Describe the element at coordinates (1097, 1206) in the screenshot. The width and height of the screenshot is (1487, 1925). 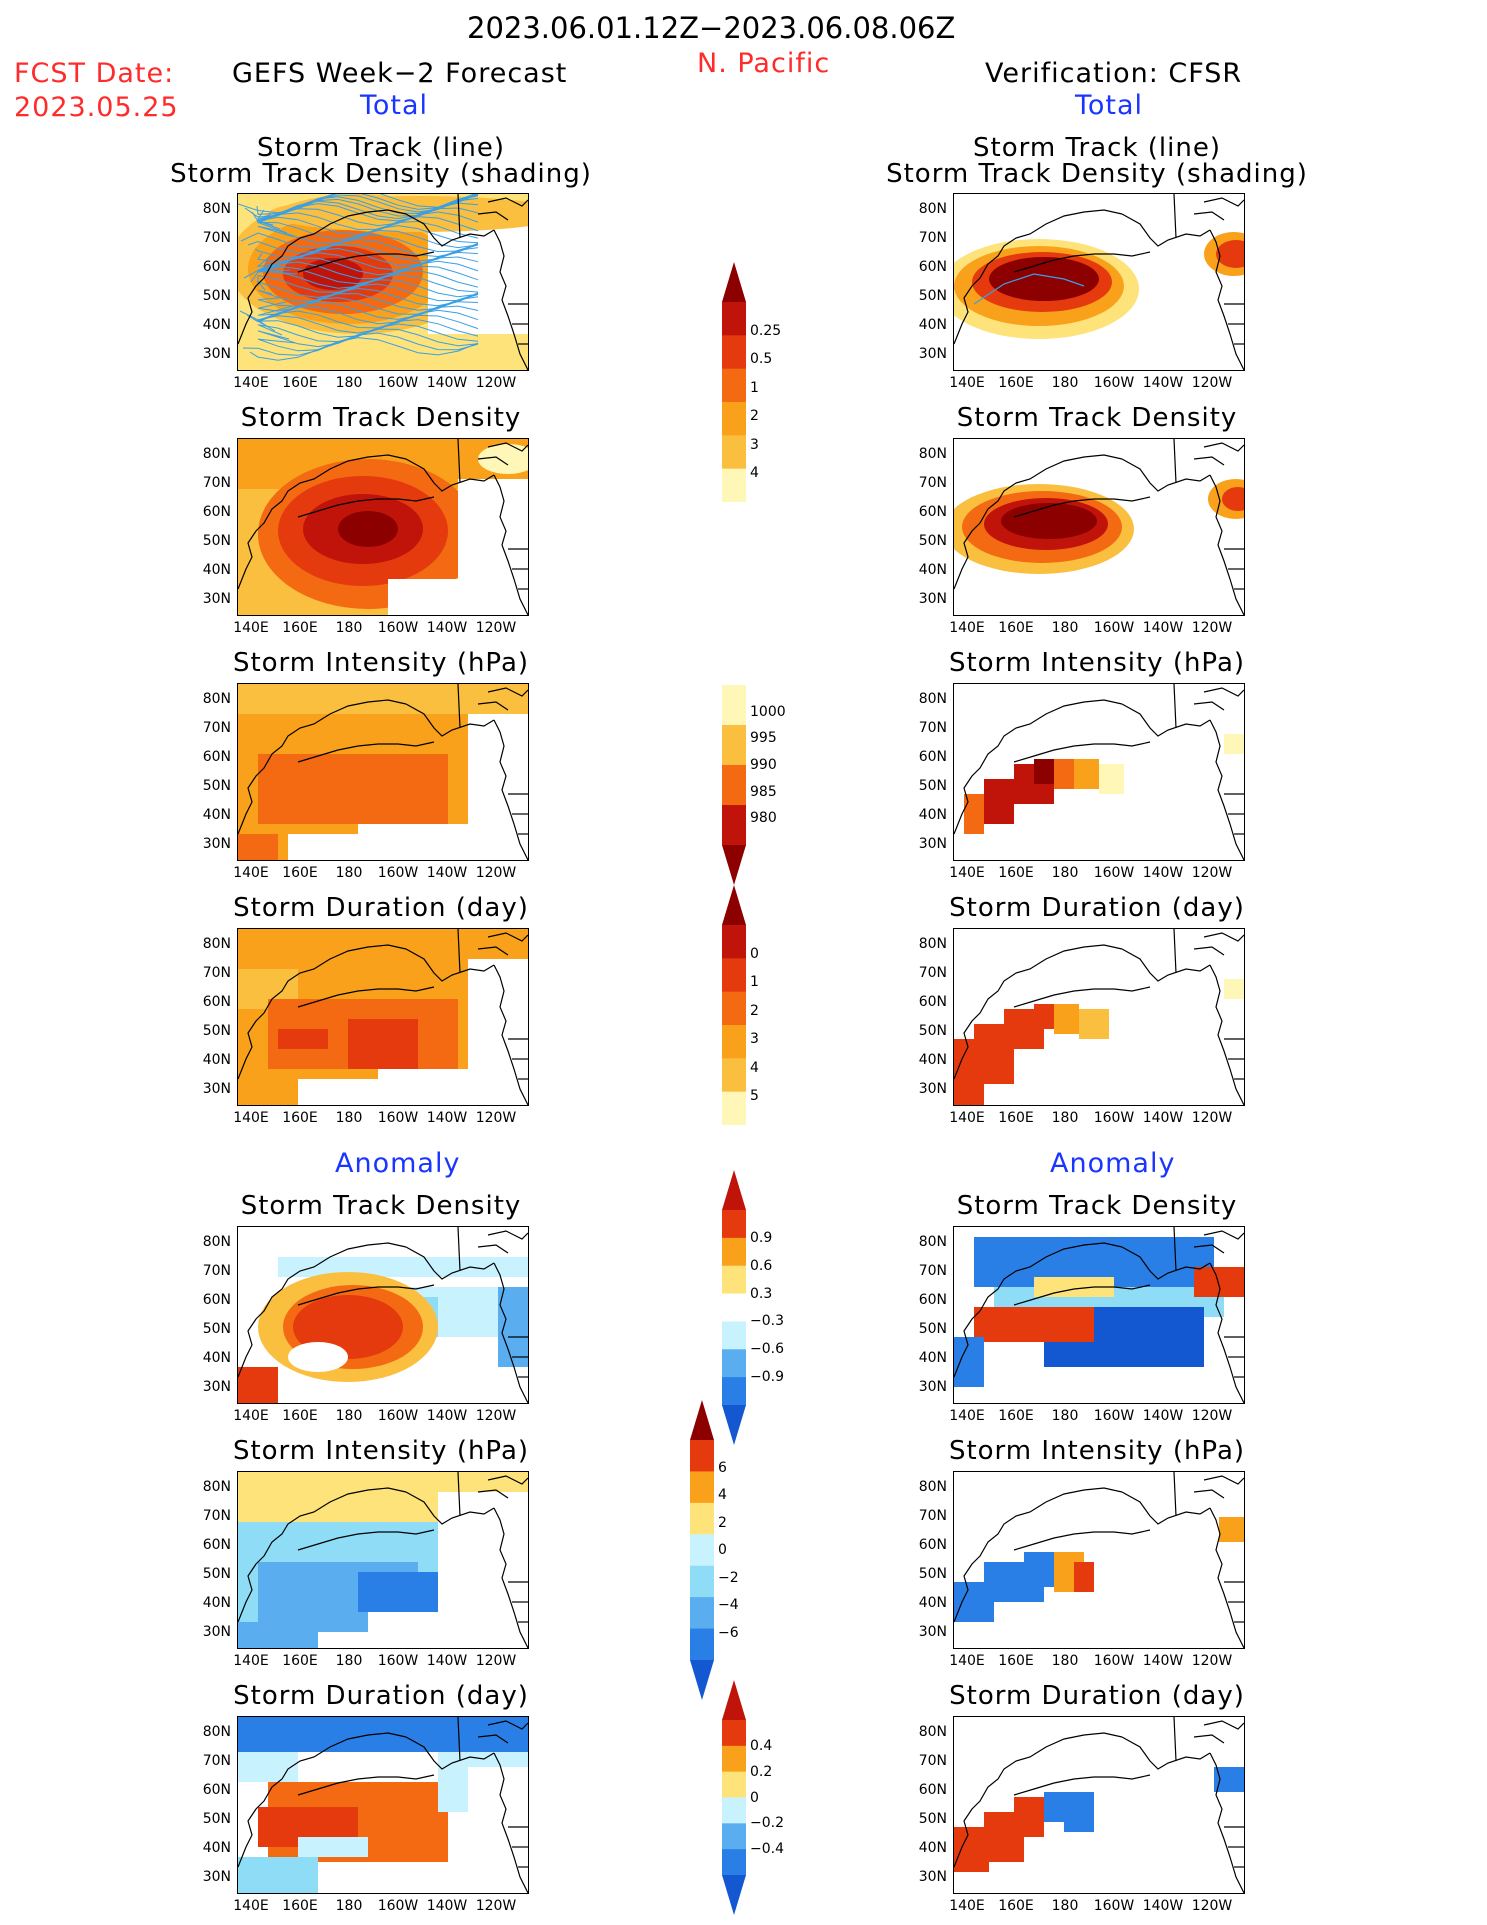
I see `right-anom-density-title: Storm Track Density` at that location.